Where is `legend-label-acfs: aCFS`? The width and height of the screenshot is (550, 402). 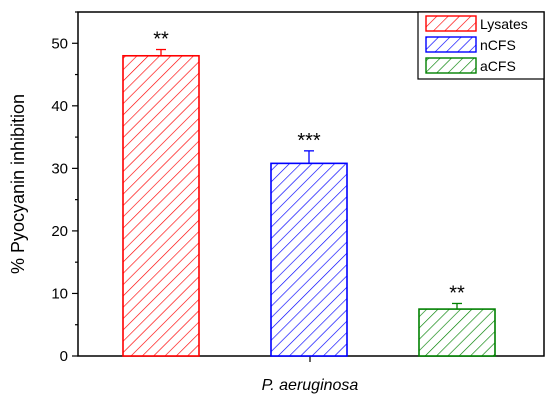 legend-label-acfs: aCFS is located at coordinates (498, 66).